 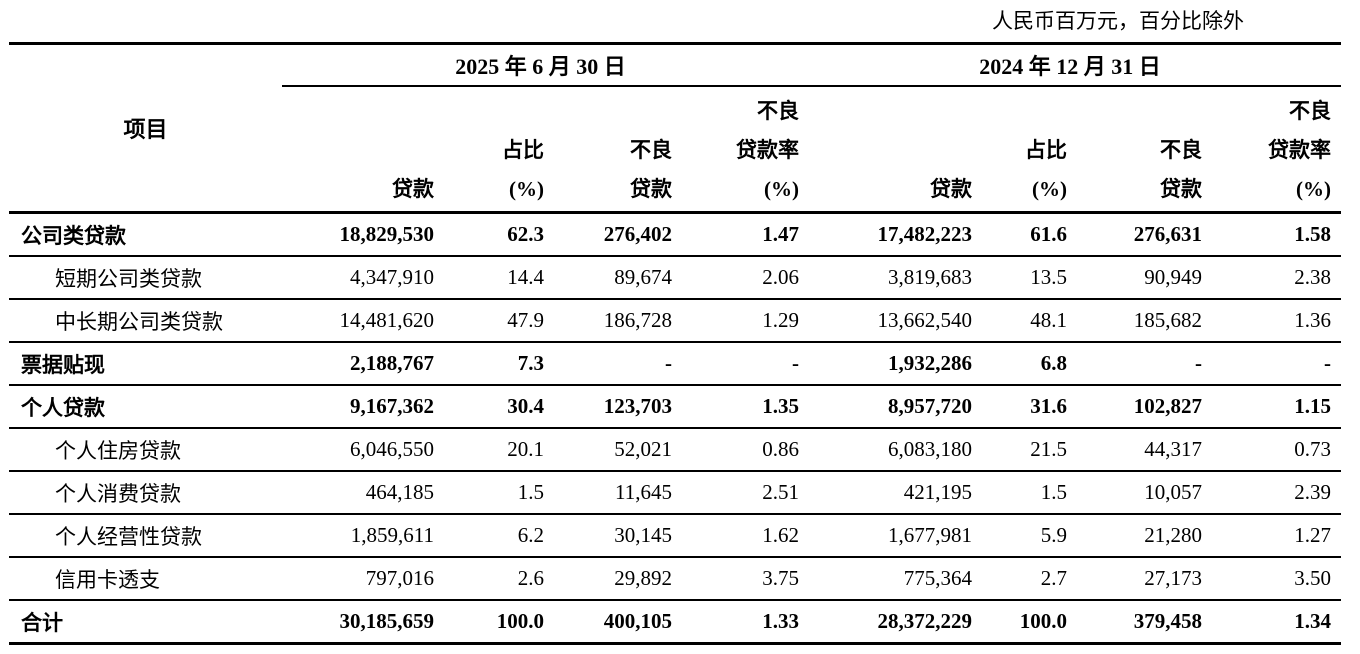 I want to click on row-label: 合计, so click(x=145, y=622).